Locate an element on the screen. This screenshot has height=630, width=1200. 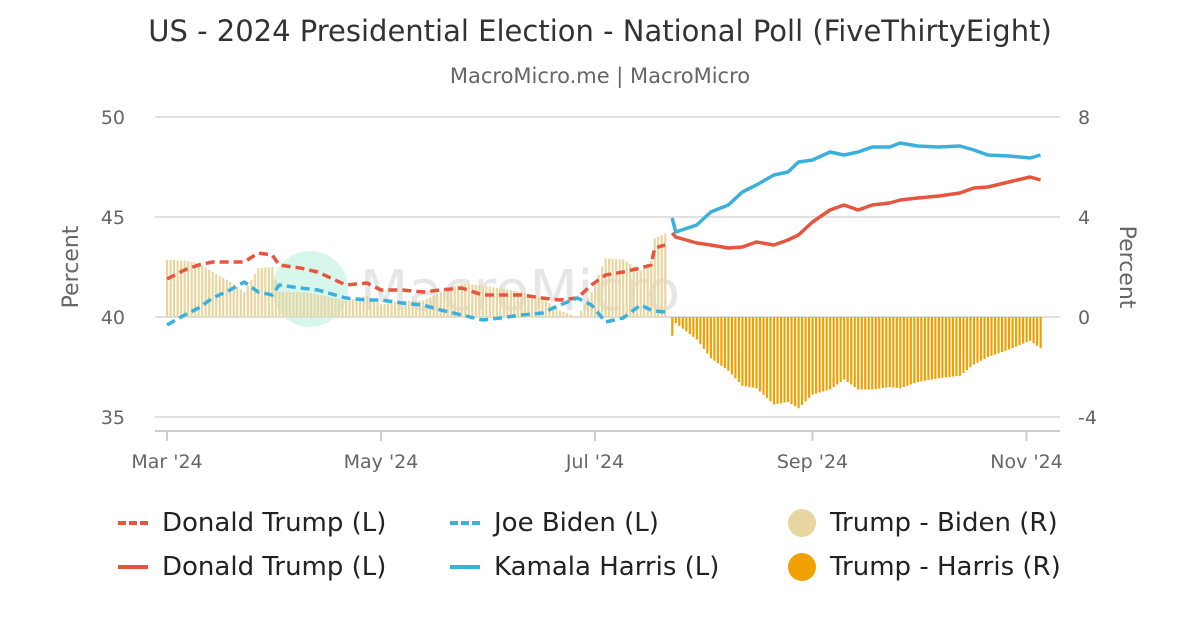
chart-subtitle: MacroMicro.me | MacroMicro is located at coordinates (600, 76).